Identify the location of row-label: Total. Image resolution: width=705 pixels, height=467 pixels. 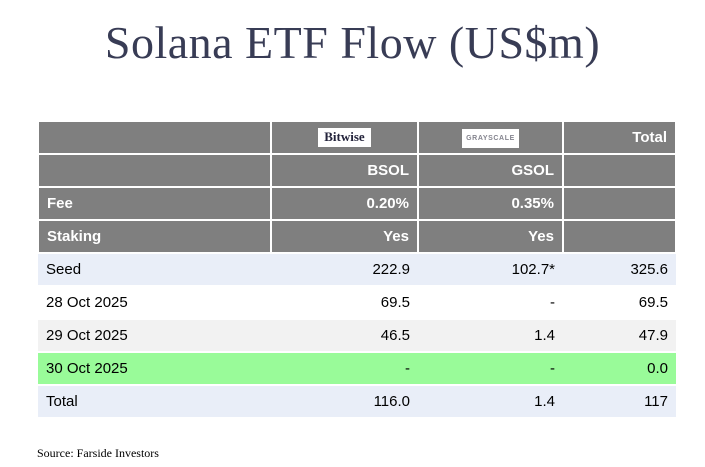
(154, 400).